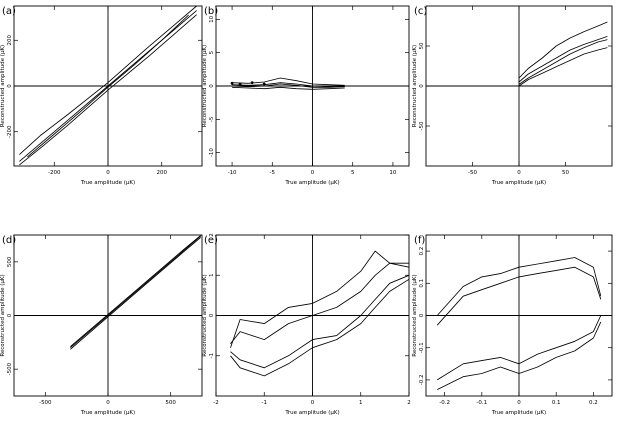 Image resolution: width=620 pixels, height=422 pixels. Describe the element at coordinates (10, 261) in the screenshot. I see `y-tick-label: 500` at that location.